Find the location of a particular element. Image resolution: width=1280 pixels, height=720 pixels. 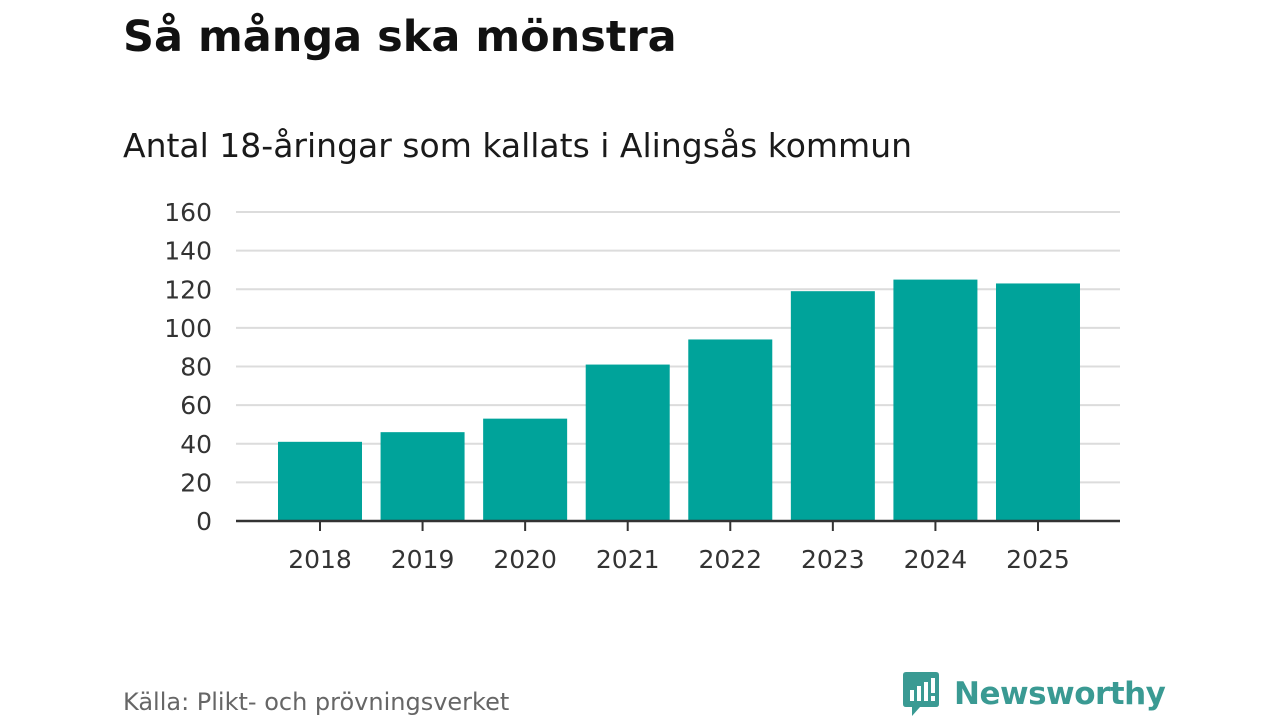

y-tick-label: 60 is located at coordinates (196, 405).